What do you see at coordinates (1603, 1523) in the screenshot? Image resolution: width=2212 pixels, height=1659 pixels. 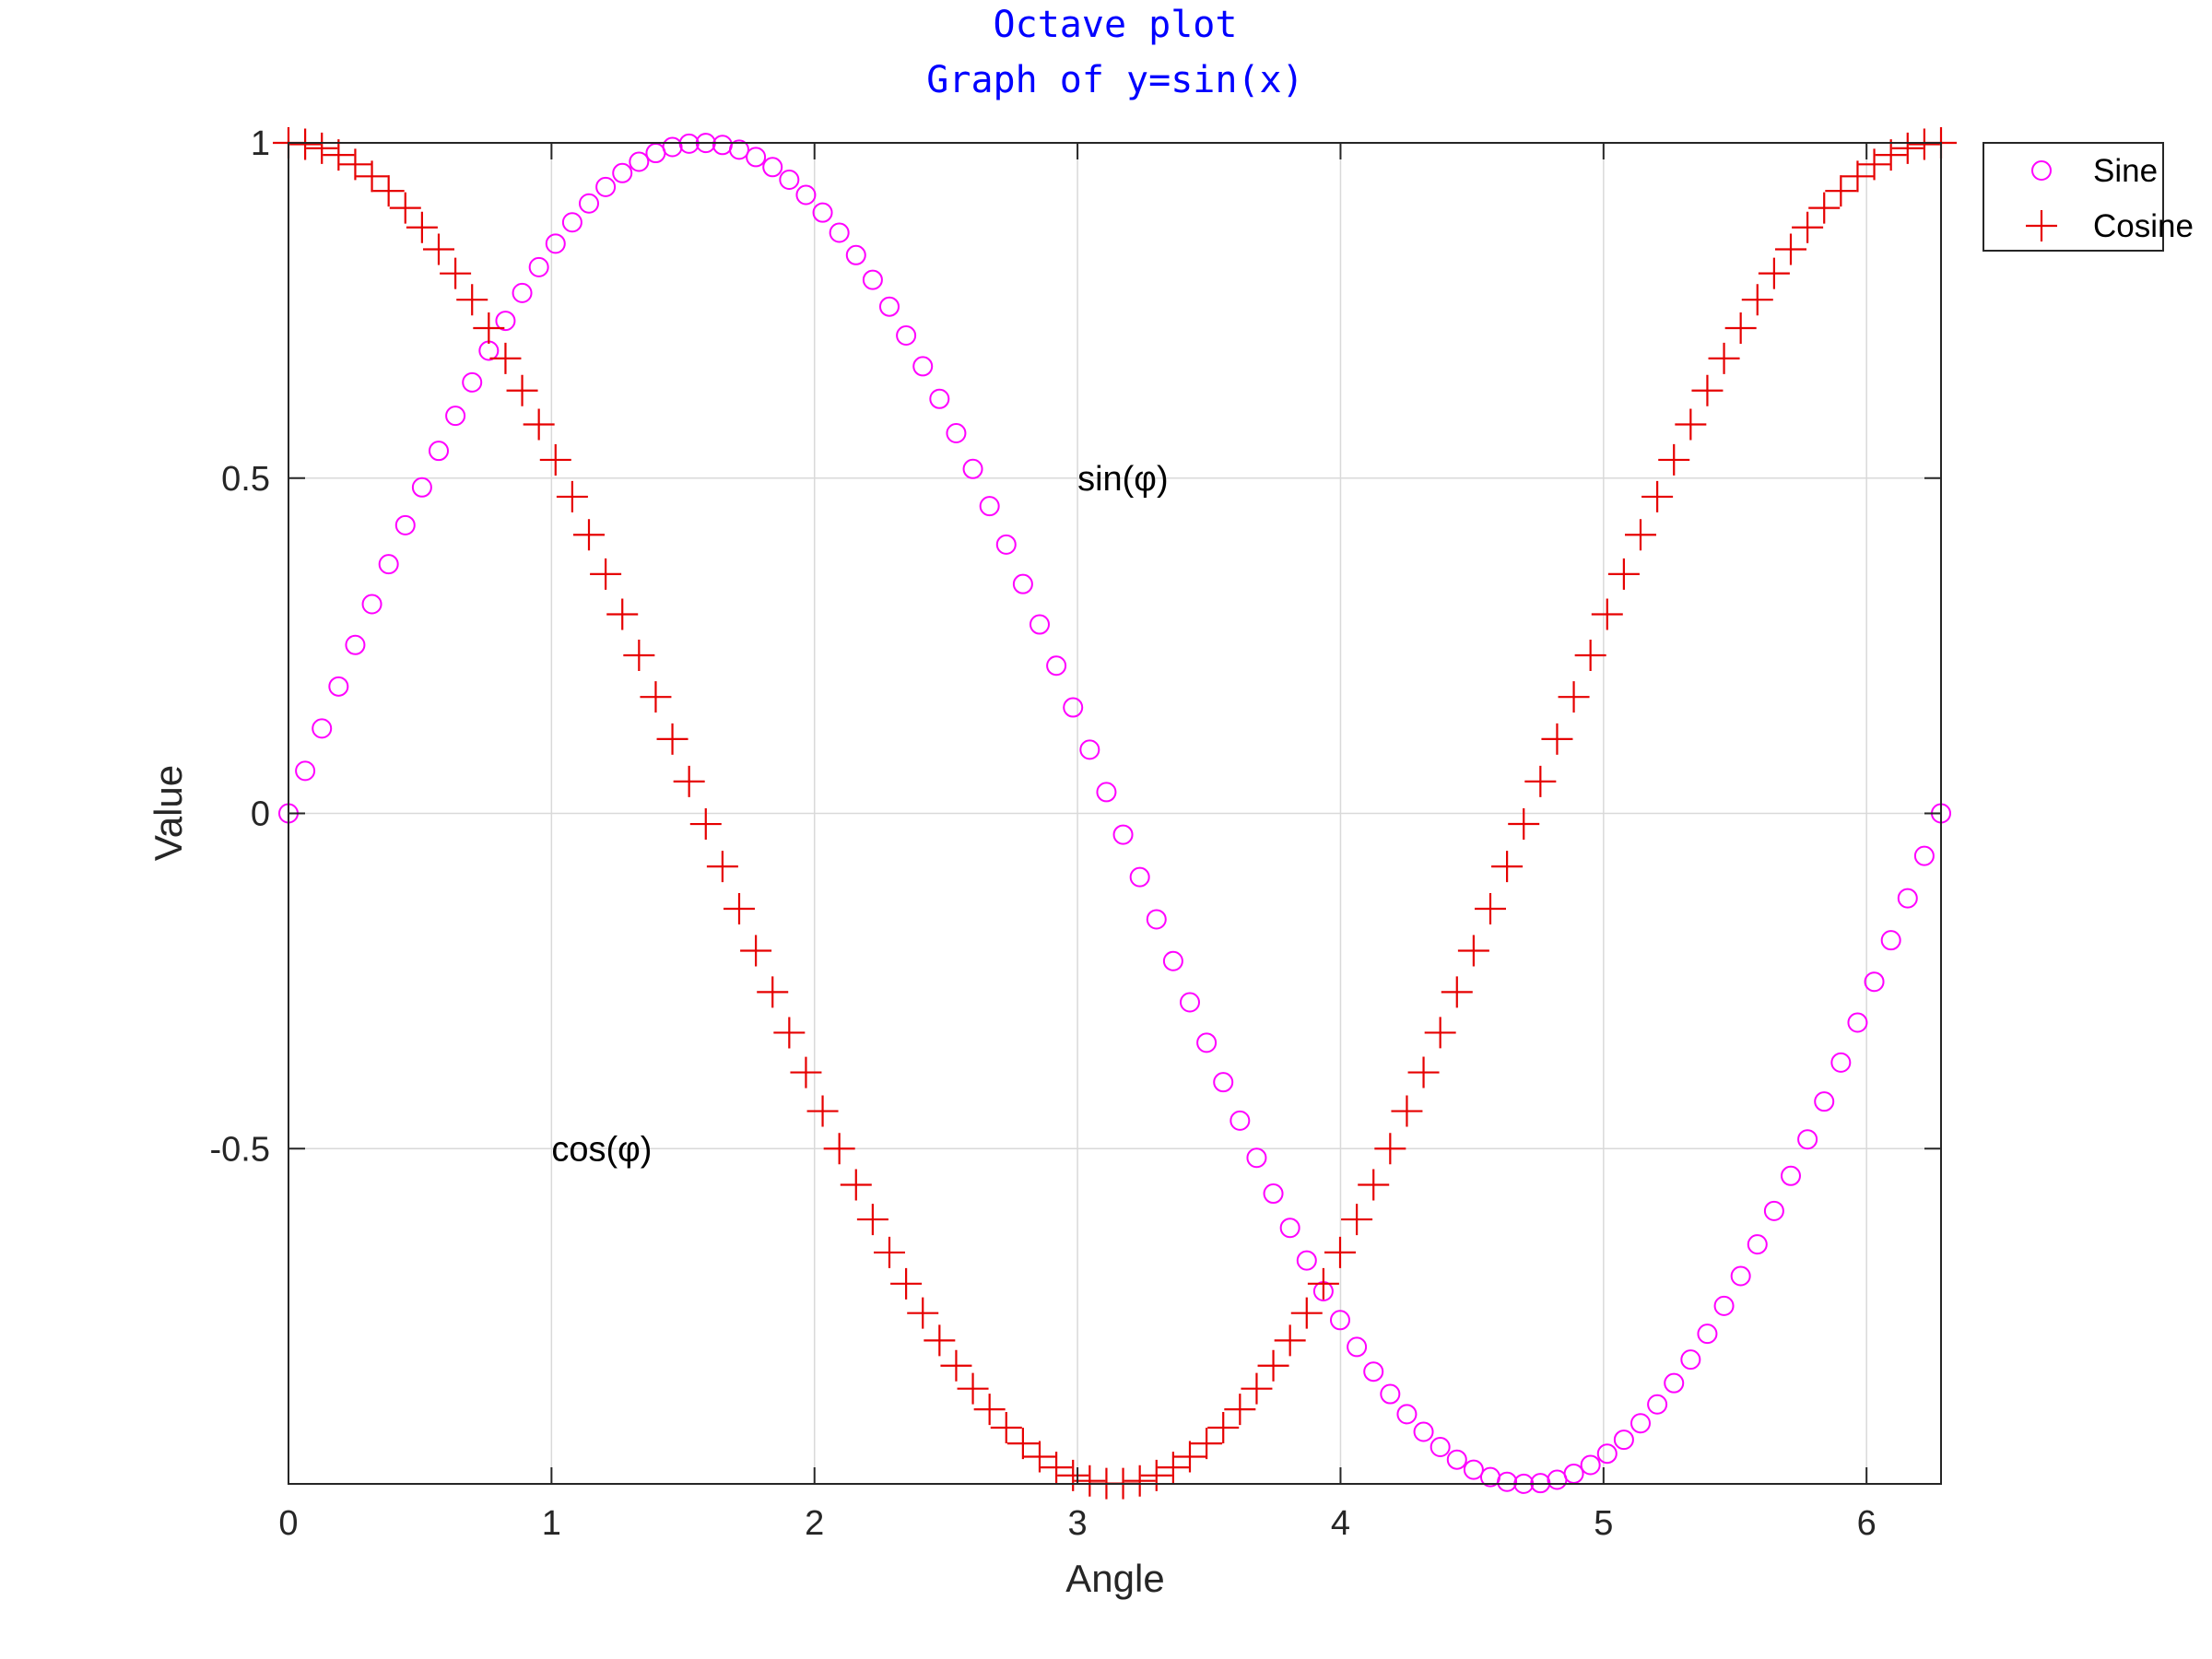 I see `x-tick-label: 5` at bounding box center [1603, 1523].